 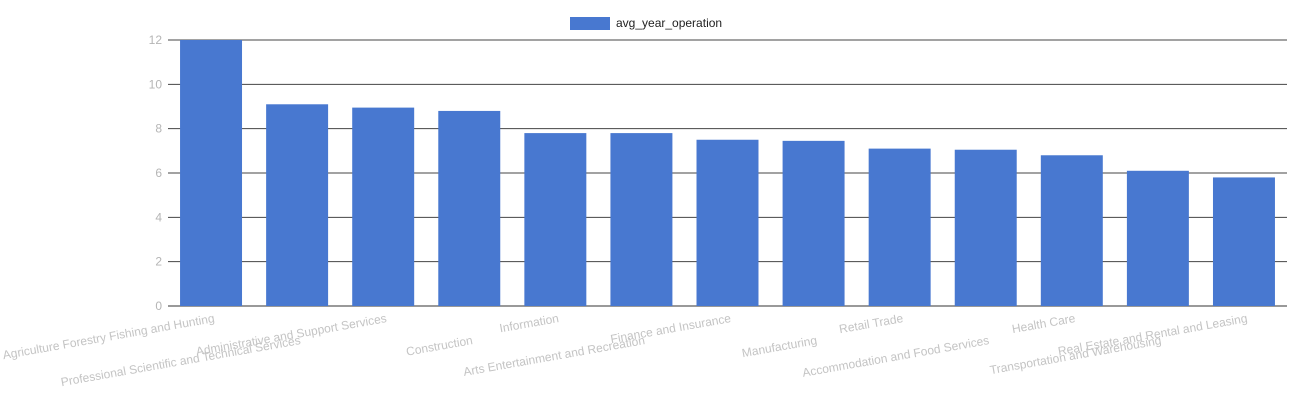 I want to click on x-tick-label: Finance and Insurance, so click(x=670, y=328).